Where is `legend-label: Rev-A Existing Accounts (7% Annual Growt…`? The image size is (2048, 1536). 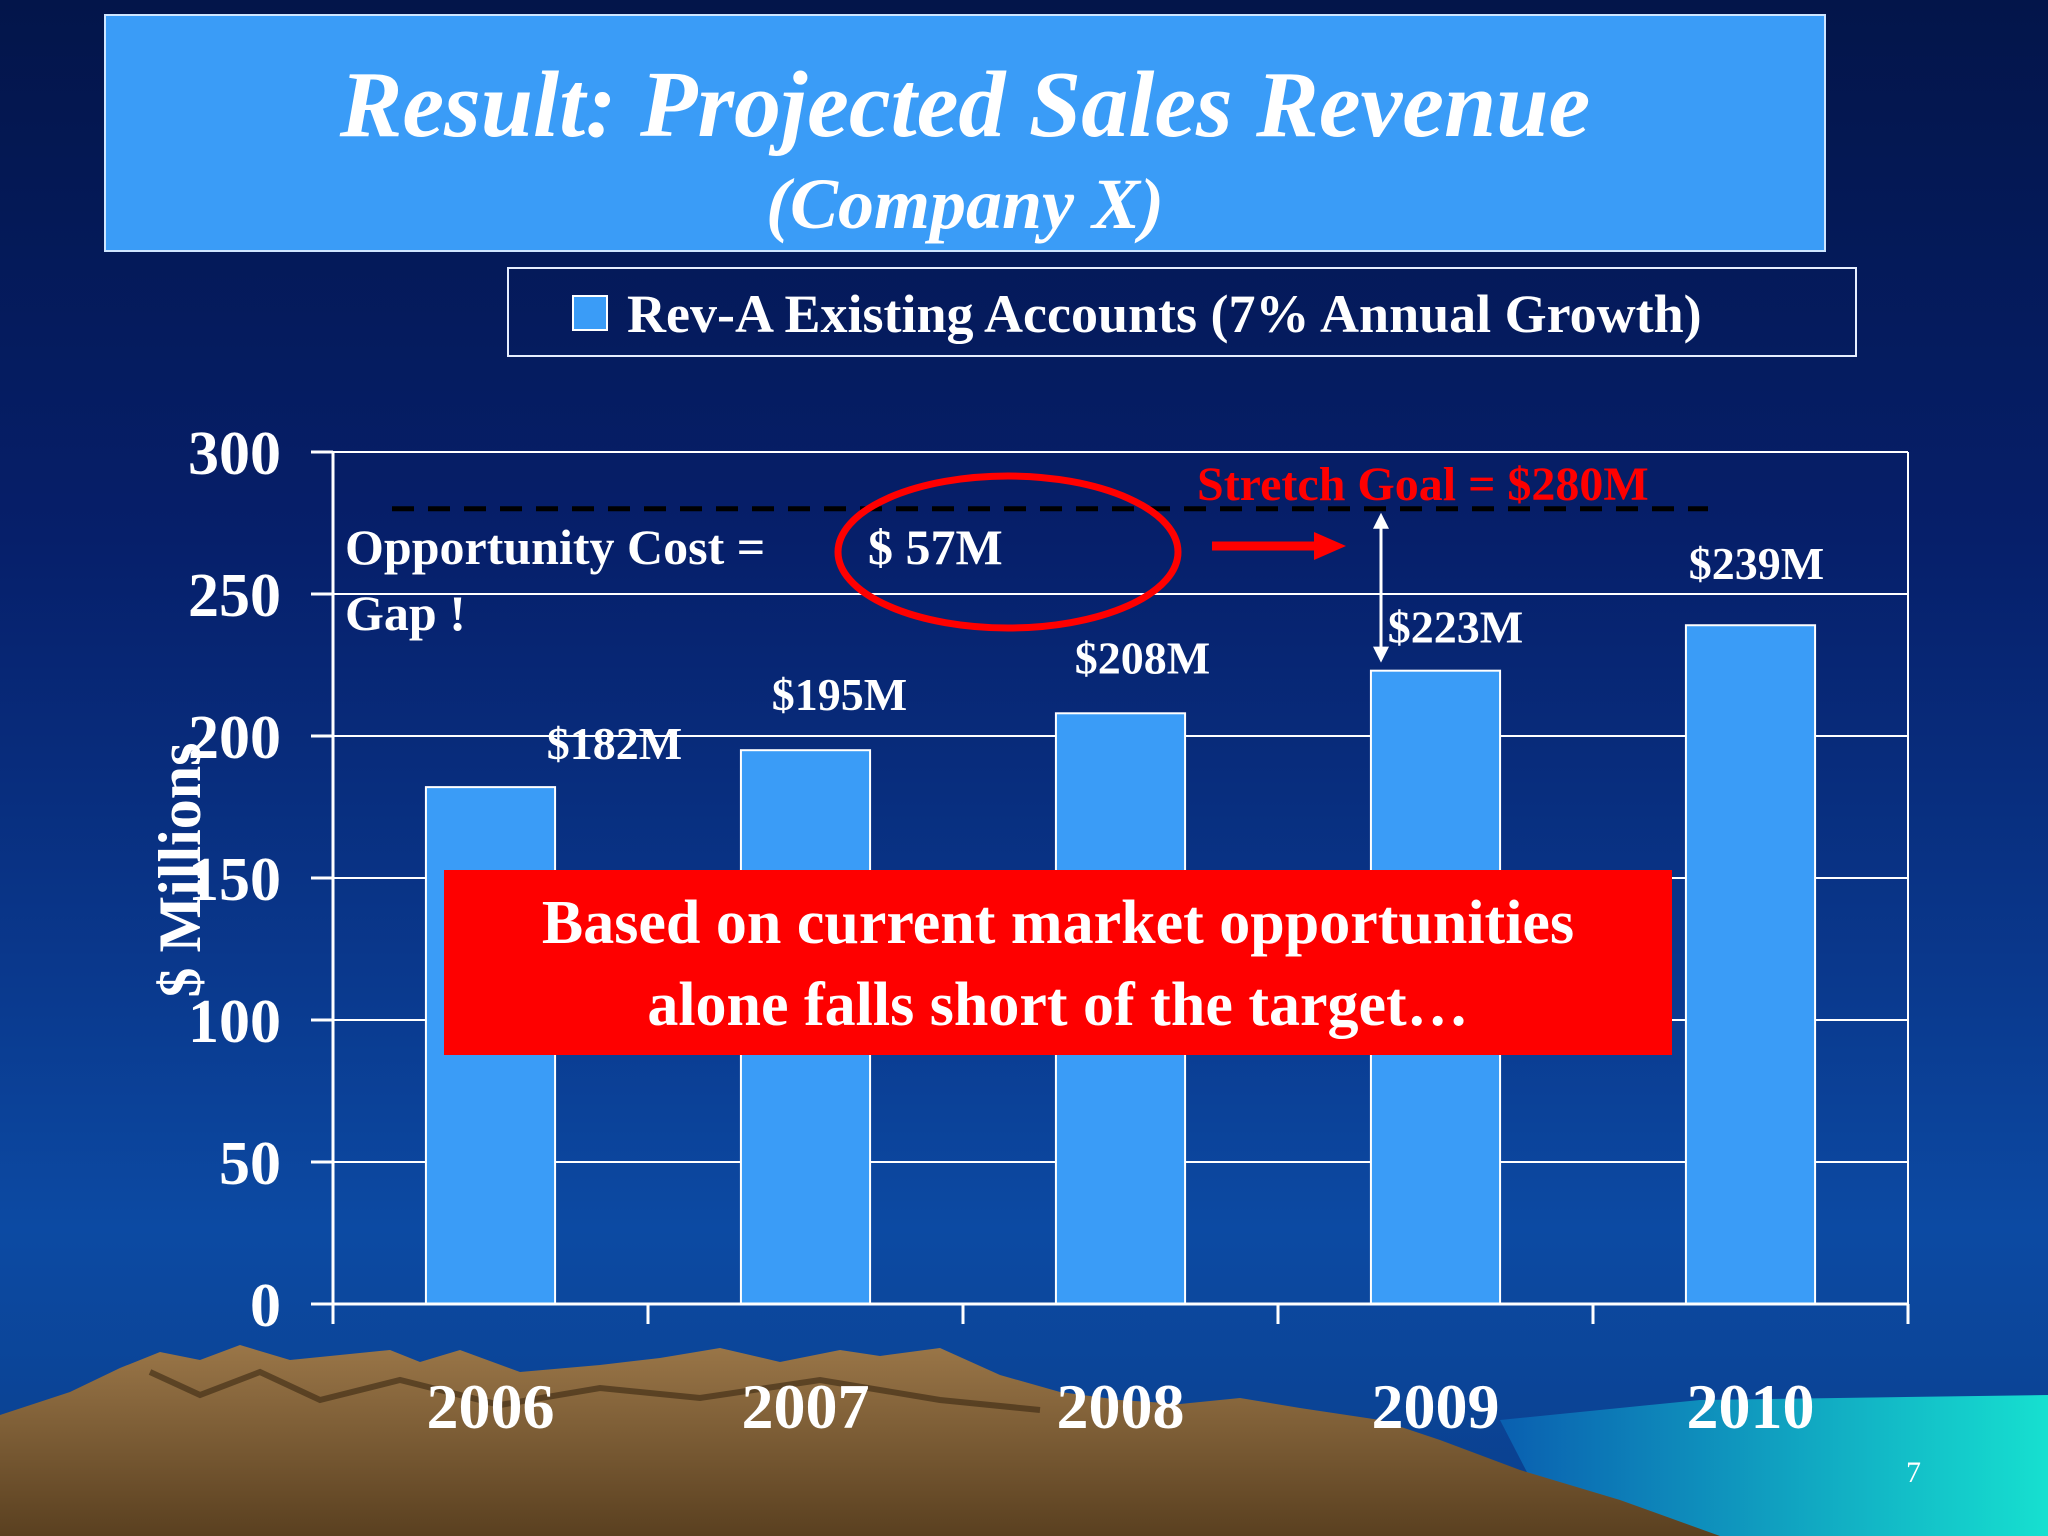 legend-label: Rev-A Existing Accounts (7% Annual Growt… is located at coordinates (1164, 314).